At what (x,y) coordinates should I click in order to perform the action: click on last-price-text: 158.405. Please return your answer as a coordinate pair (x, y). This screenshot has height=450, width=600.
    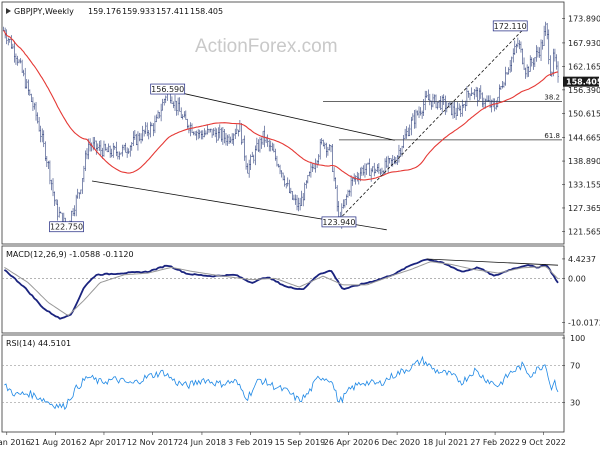
    Looking at the image, I should click on (583, 82).